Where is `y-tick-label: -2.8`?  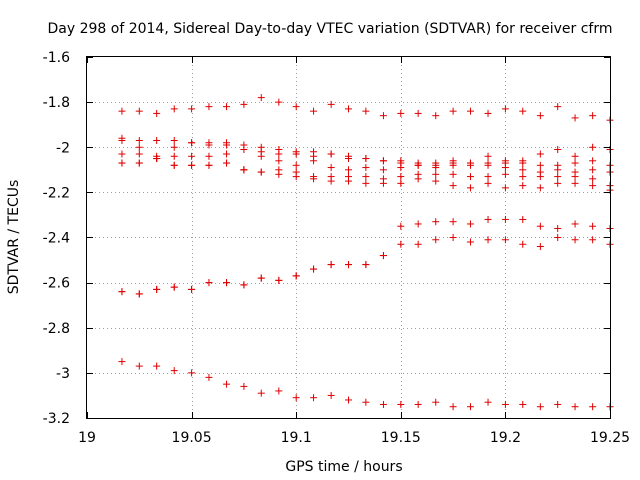
y-tick-label: -2.8 is located at coordinates (56, 329).